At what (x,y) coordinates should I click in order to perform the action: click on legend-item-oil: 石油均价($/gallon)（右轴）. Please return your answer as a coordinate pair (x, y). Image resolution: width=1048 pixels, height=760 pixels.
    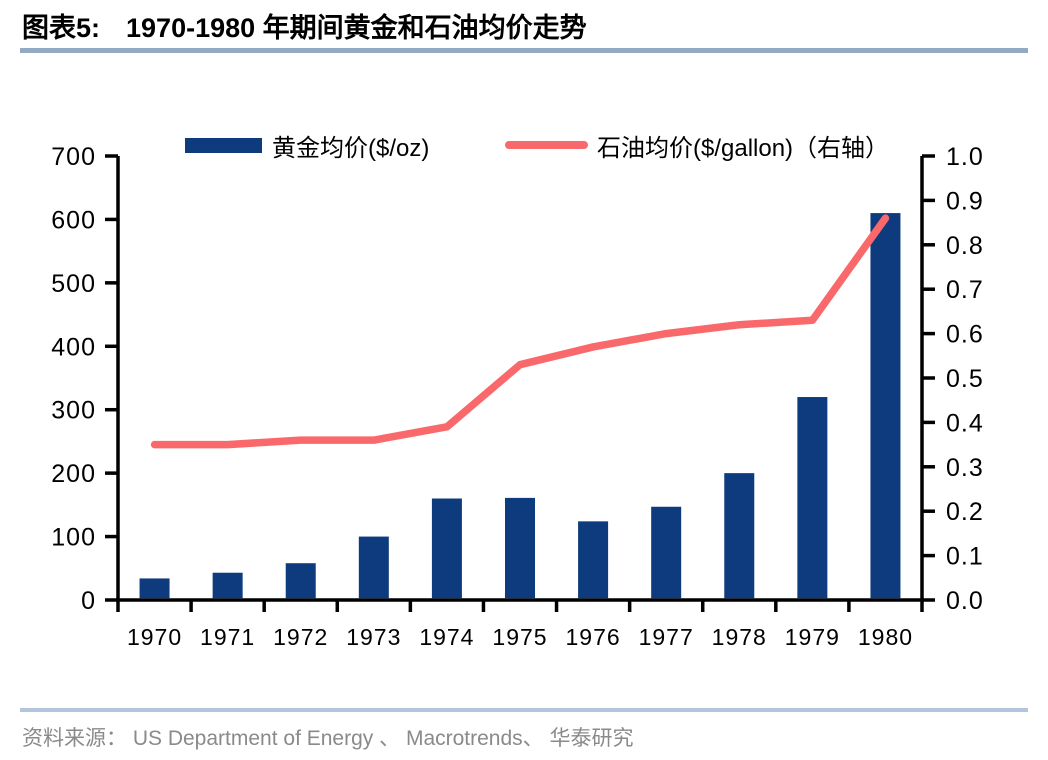
    Looking at the image, I should click on (697, 146).